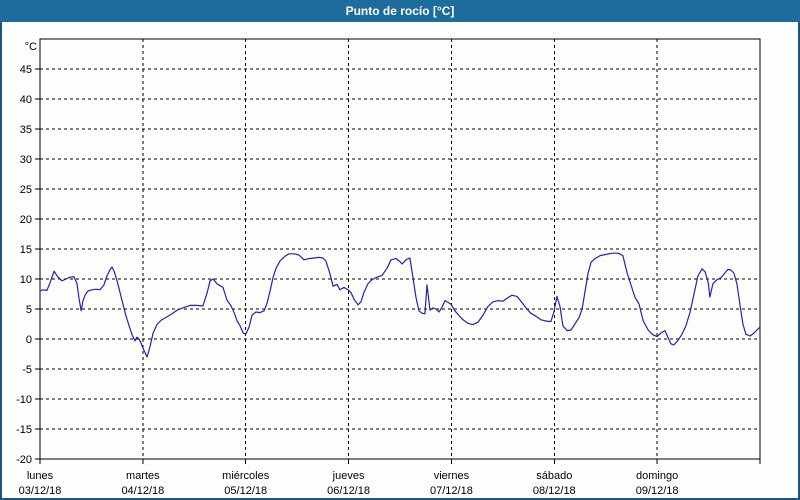 The width and height of the screenshot is (800, 500). What do you see at coordinates (657, 491) in the screenshot?
I see `x-day-date-label: 09/12/18` at bounding box center [657, 491].